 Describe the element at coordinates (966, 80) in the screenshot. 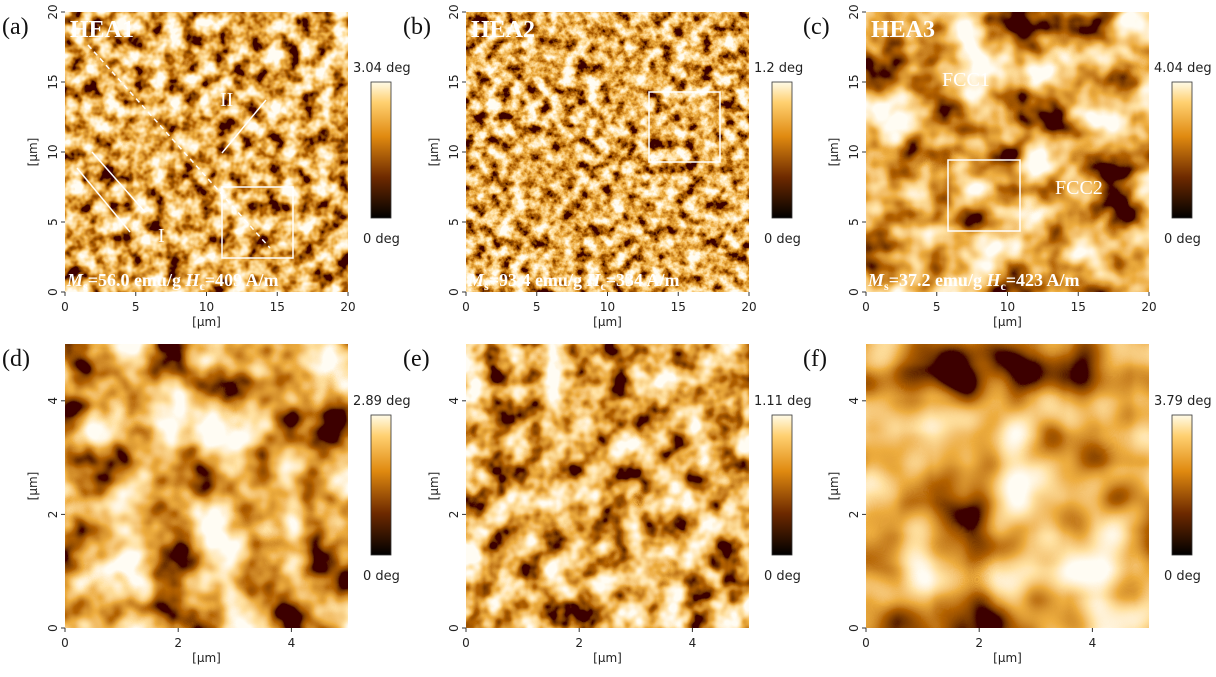

I see `marker-label: FCC1` at that location.